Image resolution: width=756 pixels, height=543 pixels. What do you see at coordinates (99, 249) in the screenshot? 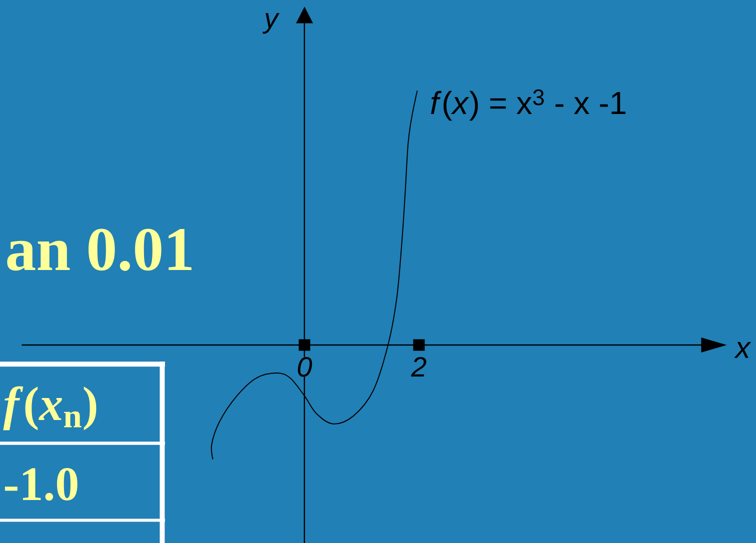
I see `annotation: an 0.01` at bounding box center [99, 249].